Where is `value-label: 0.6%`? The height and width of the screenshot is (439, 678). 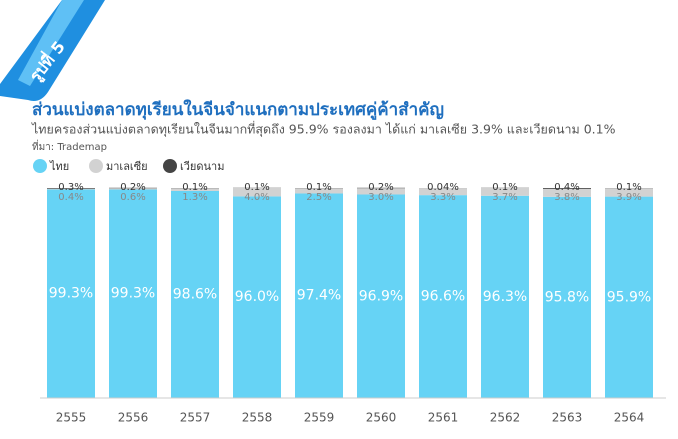
value-label: 0.6% is located at coordinates (132, 197).